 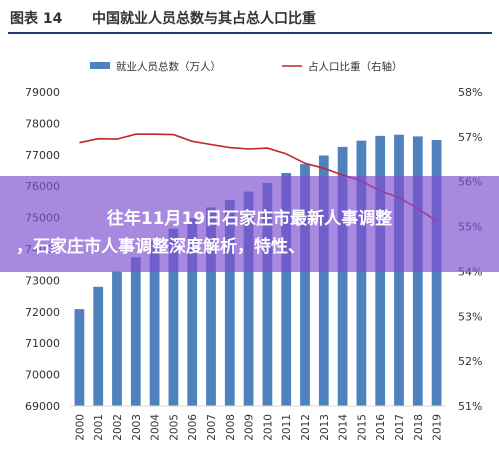 I want to click on bar-2002, so click(x=117, y=338).